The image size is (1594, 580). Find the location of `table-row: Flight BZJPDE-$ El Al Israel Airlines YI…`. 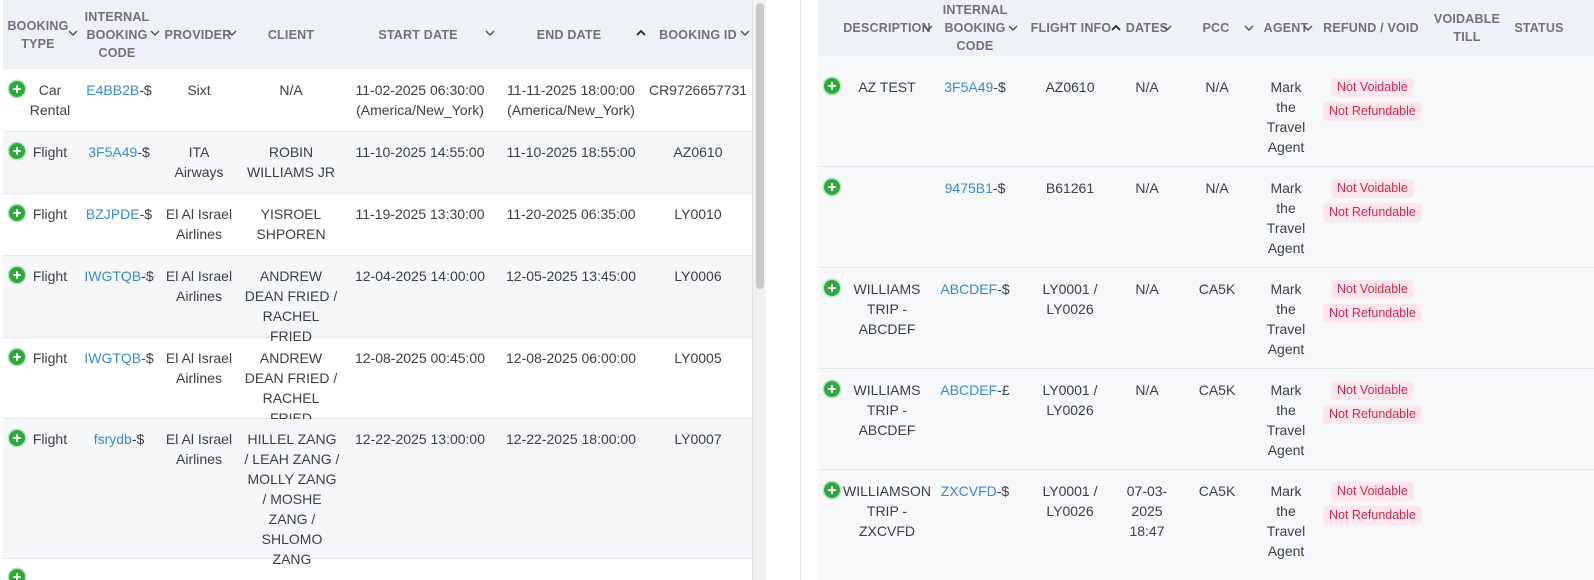

table-row: Flight BZJPDE-$ El Al Israel Airlines YI… is located at coordinates (383, 225).